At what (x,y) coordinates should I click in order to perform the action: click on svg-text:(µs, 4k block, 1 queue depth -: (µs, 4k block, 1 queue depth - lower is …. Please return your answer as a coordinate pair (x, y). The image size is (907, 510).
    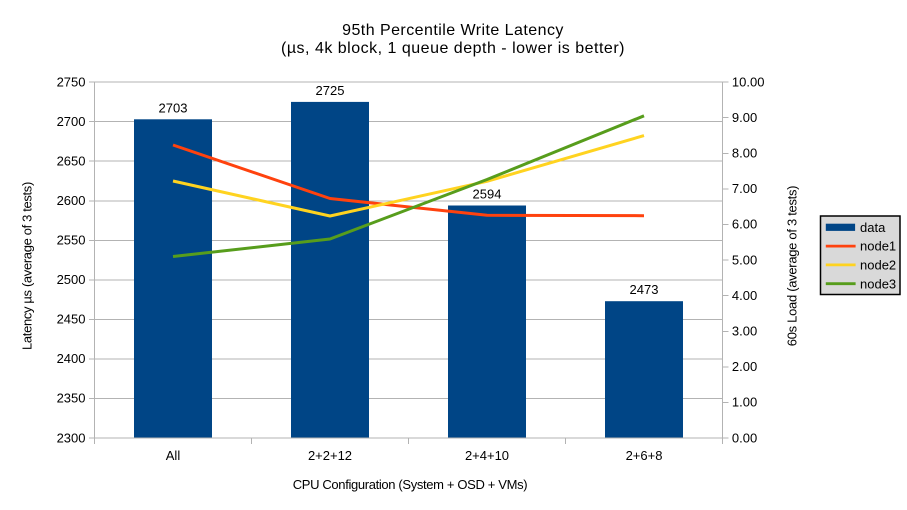
    Looking at the image, I should click on (453, 48).